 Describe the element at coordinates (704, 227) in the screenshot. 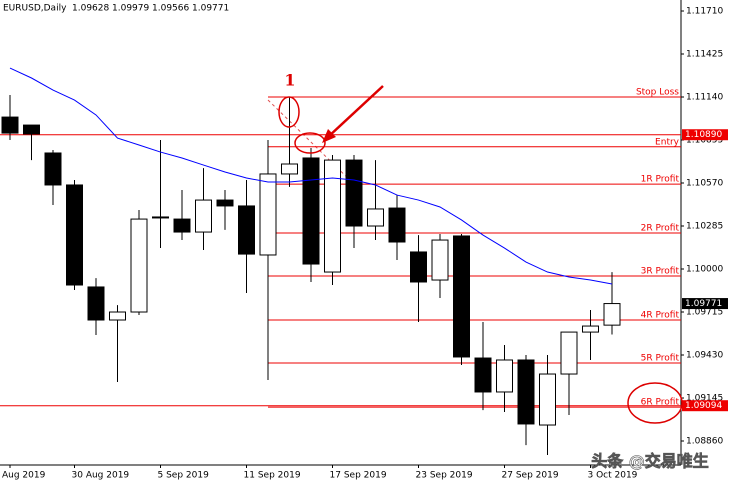

I see `y-tick-label: 1.10285` at that location.